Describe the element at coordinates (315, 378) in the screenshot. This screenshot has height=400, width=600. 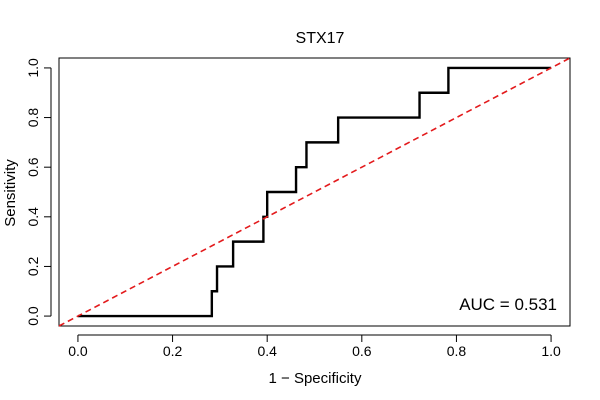
I see `x-axis-label: 1 − Specificity` at that location.